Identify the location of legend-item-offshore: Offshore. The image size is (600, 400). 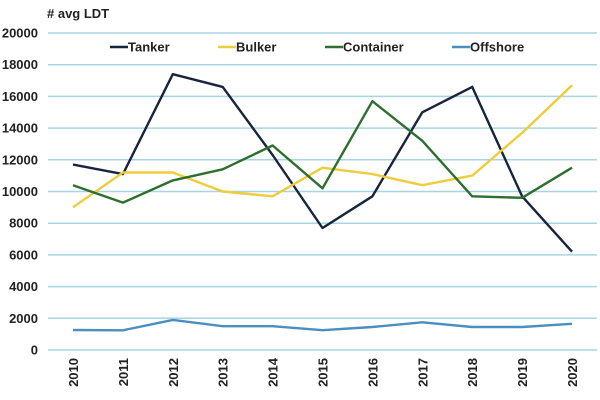
(488, 47).